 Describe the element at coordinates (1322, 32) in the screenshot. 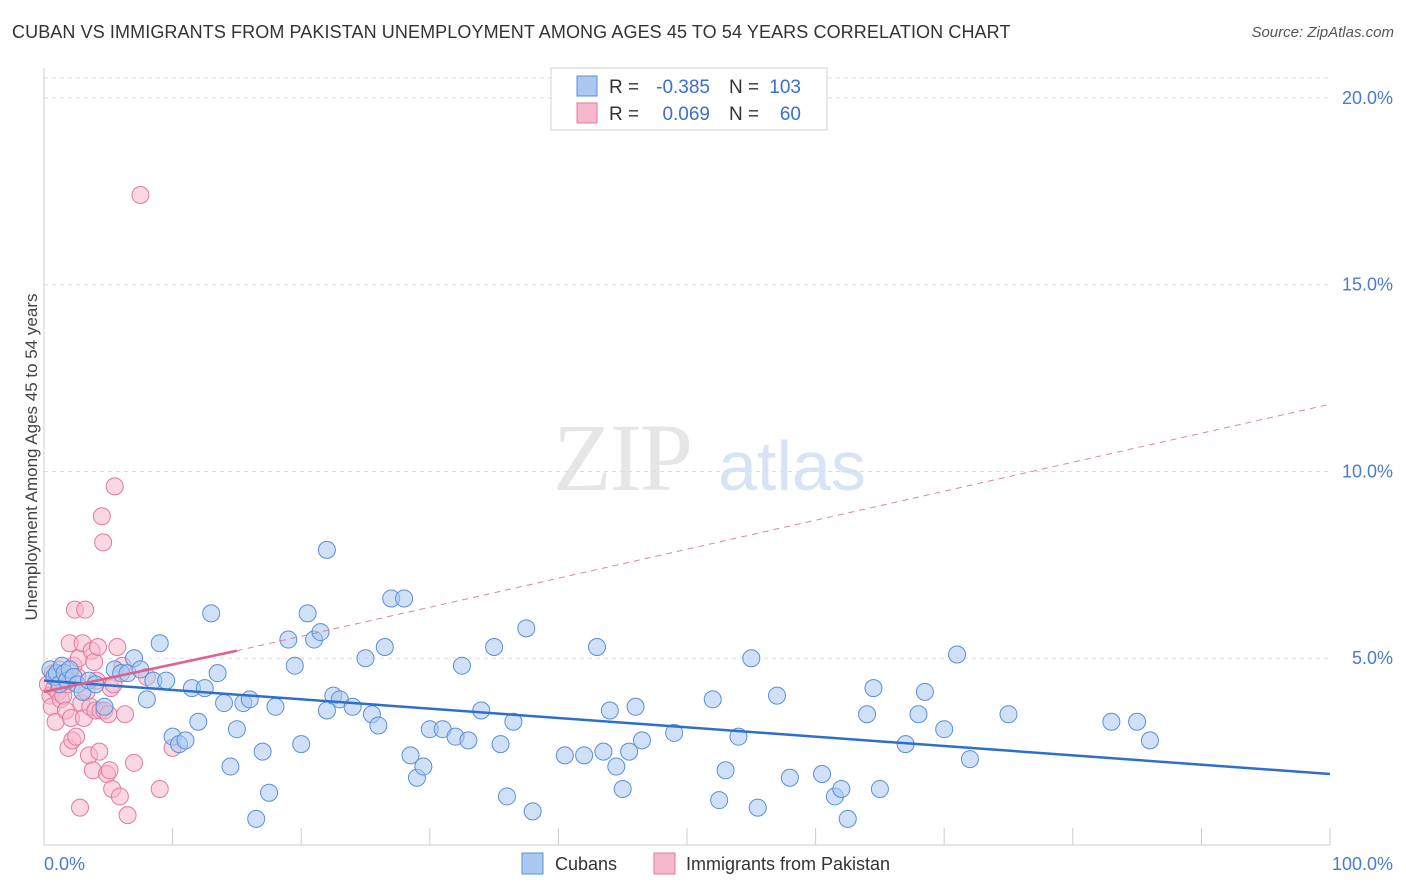

I see `source-credit: Source: ZipAtlas.com` at that location.